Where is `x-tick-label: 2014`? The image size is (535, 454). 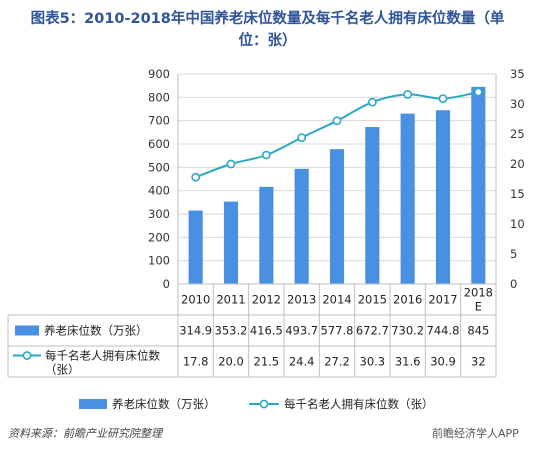 x-tick-label: 2014 is located at coordinates (336, 300).